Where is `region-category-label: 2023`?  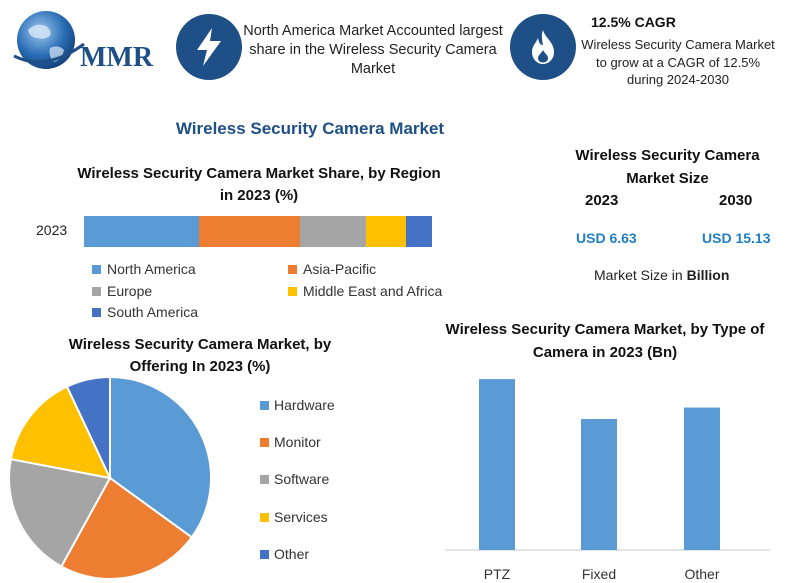
region-category-label: 2023 is located at coordinates (52, 230).